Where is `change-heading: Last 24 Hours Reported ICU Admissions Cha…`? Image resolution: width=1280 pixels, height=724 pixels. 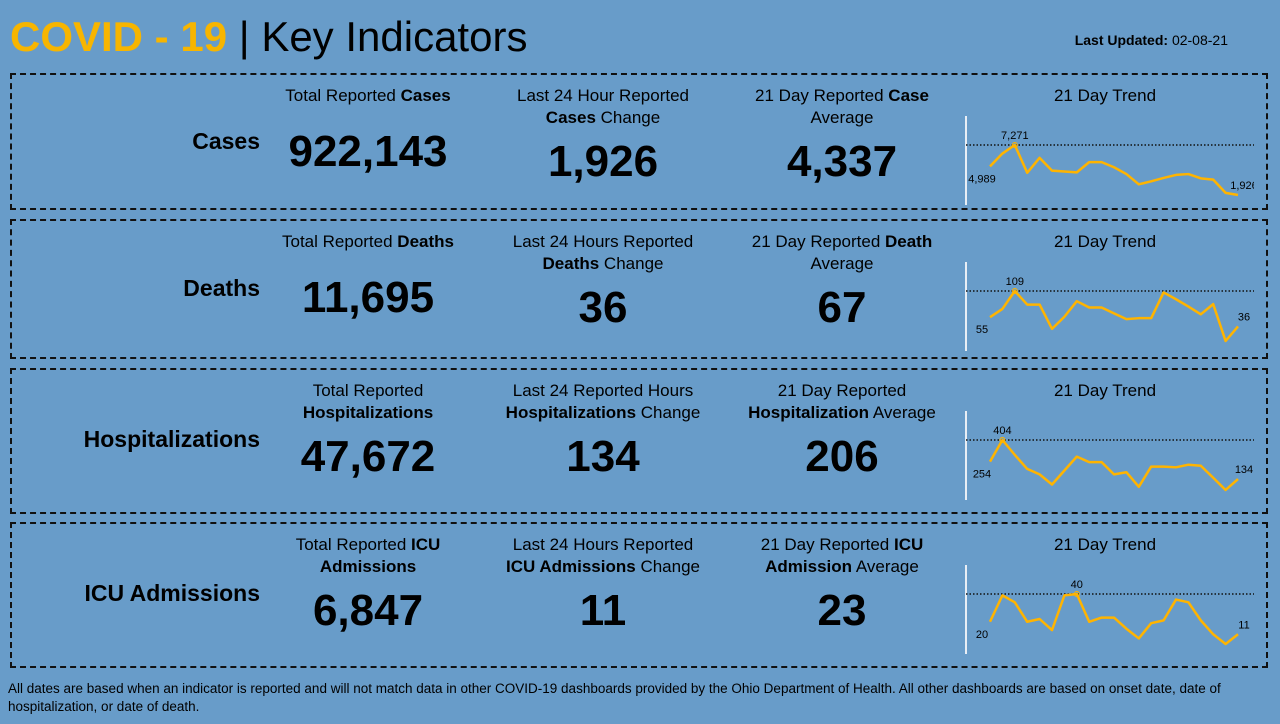 change-heading: Last 24 Hours Reported ICU Admissions Cha… is located at coordinates (602, 555).